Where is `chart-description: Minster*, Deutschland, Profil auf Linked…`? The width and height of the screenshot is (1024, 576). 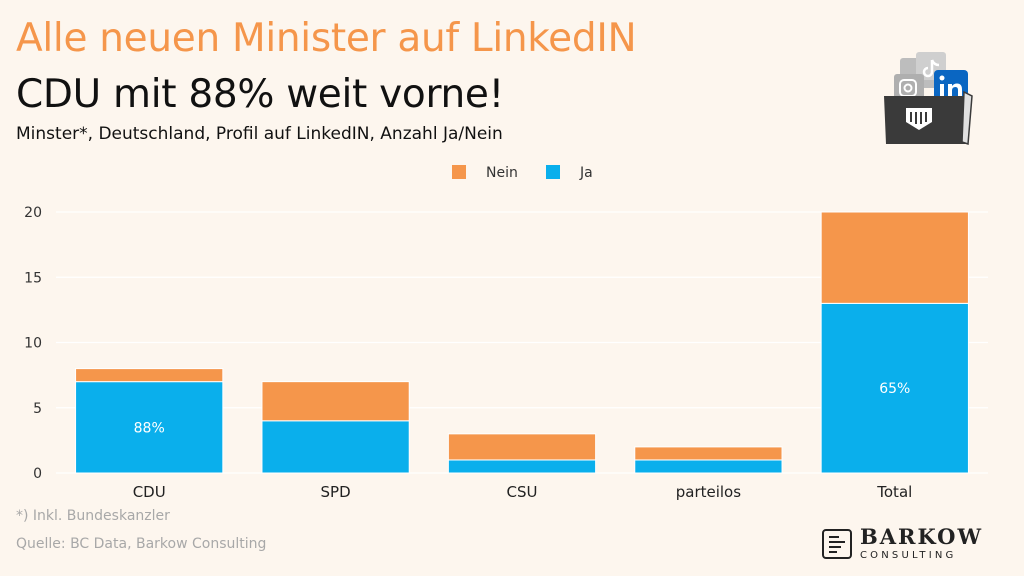 chart-description: Minster*, Deutschland, Profil auf Linked… is located at coordinates (259, 134).